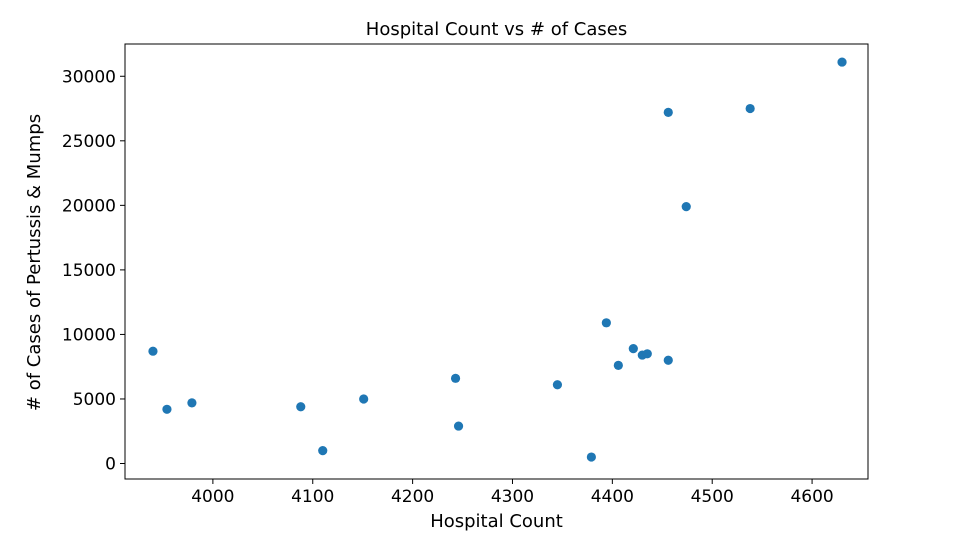 Image resolution: width=956 pixels, height=556 pixels. I want to click on y-tick-label: 30000, so click(89, 77).